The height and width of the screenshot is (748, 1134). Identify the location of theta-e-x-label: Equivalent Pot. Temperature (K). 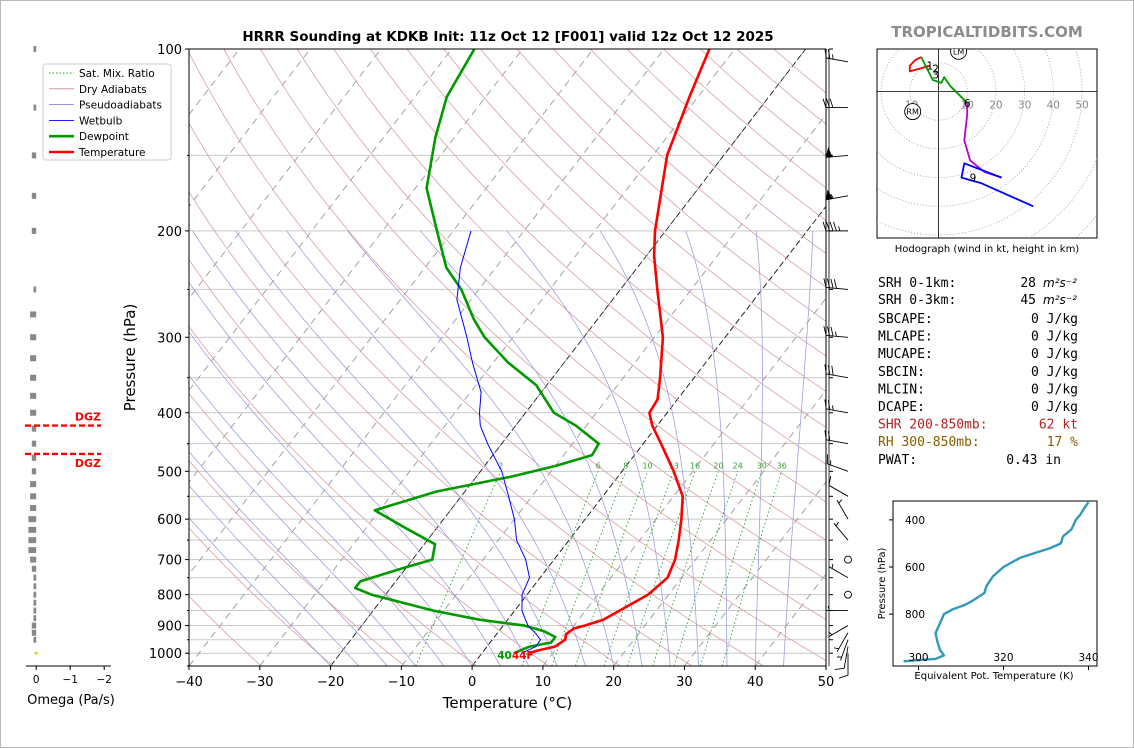
(993, 676).